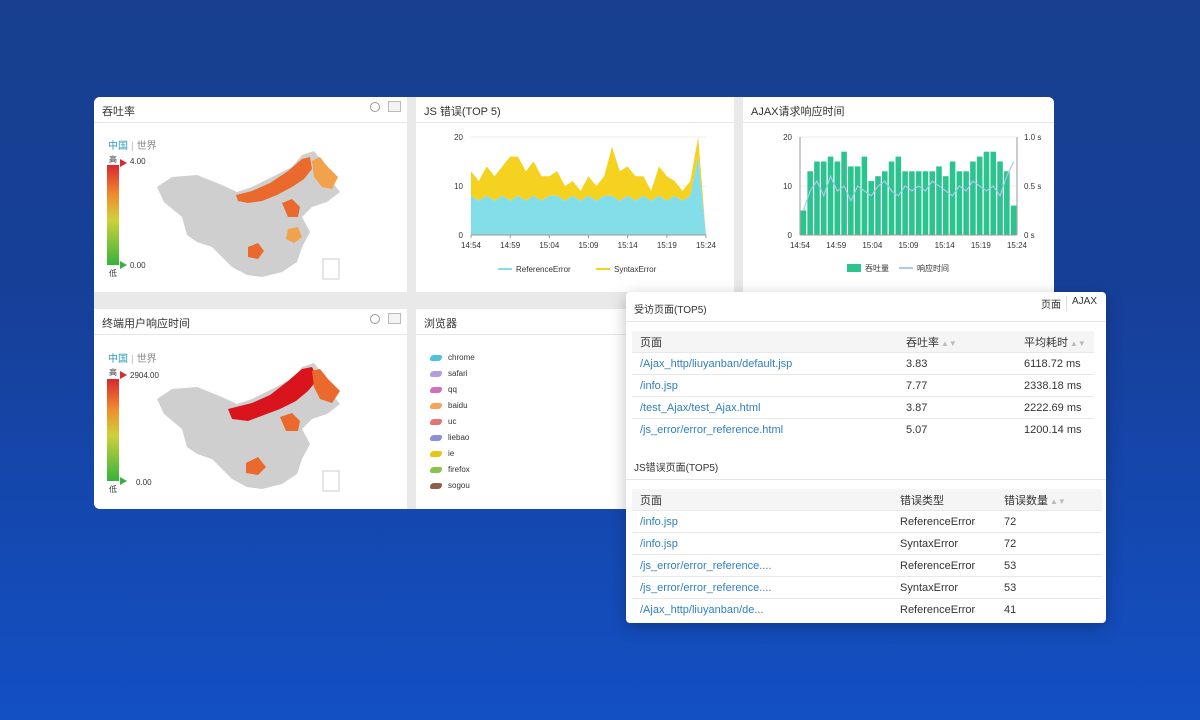 The image size is (1200, 720). Describe the element at coordinates (933, 268) in the screenshot. I see `legend-label: 响应时间` at that location.